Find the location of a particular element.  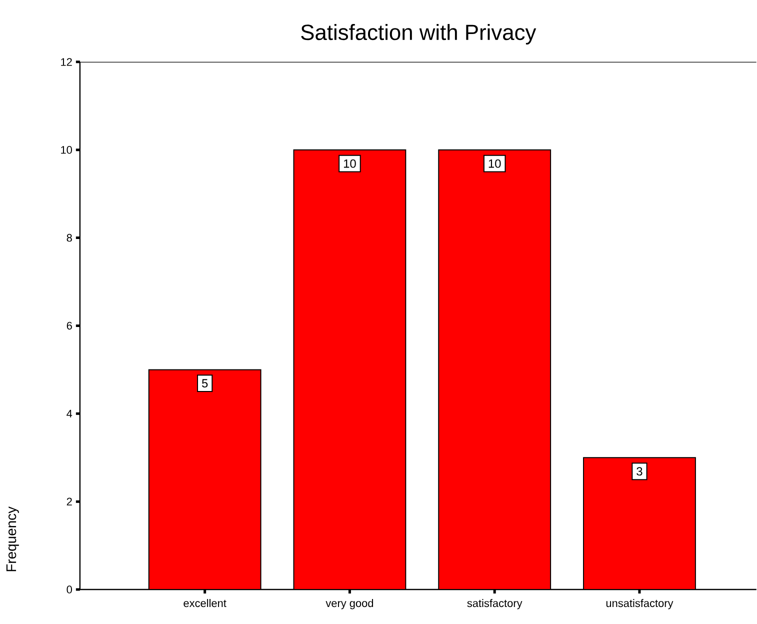

y-tick-label: 10 is located at coordinates (66, 150).